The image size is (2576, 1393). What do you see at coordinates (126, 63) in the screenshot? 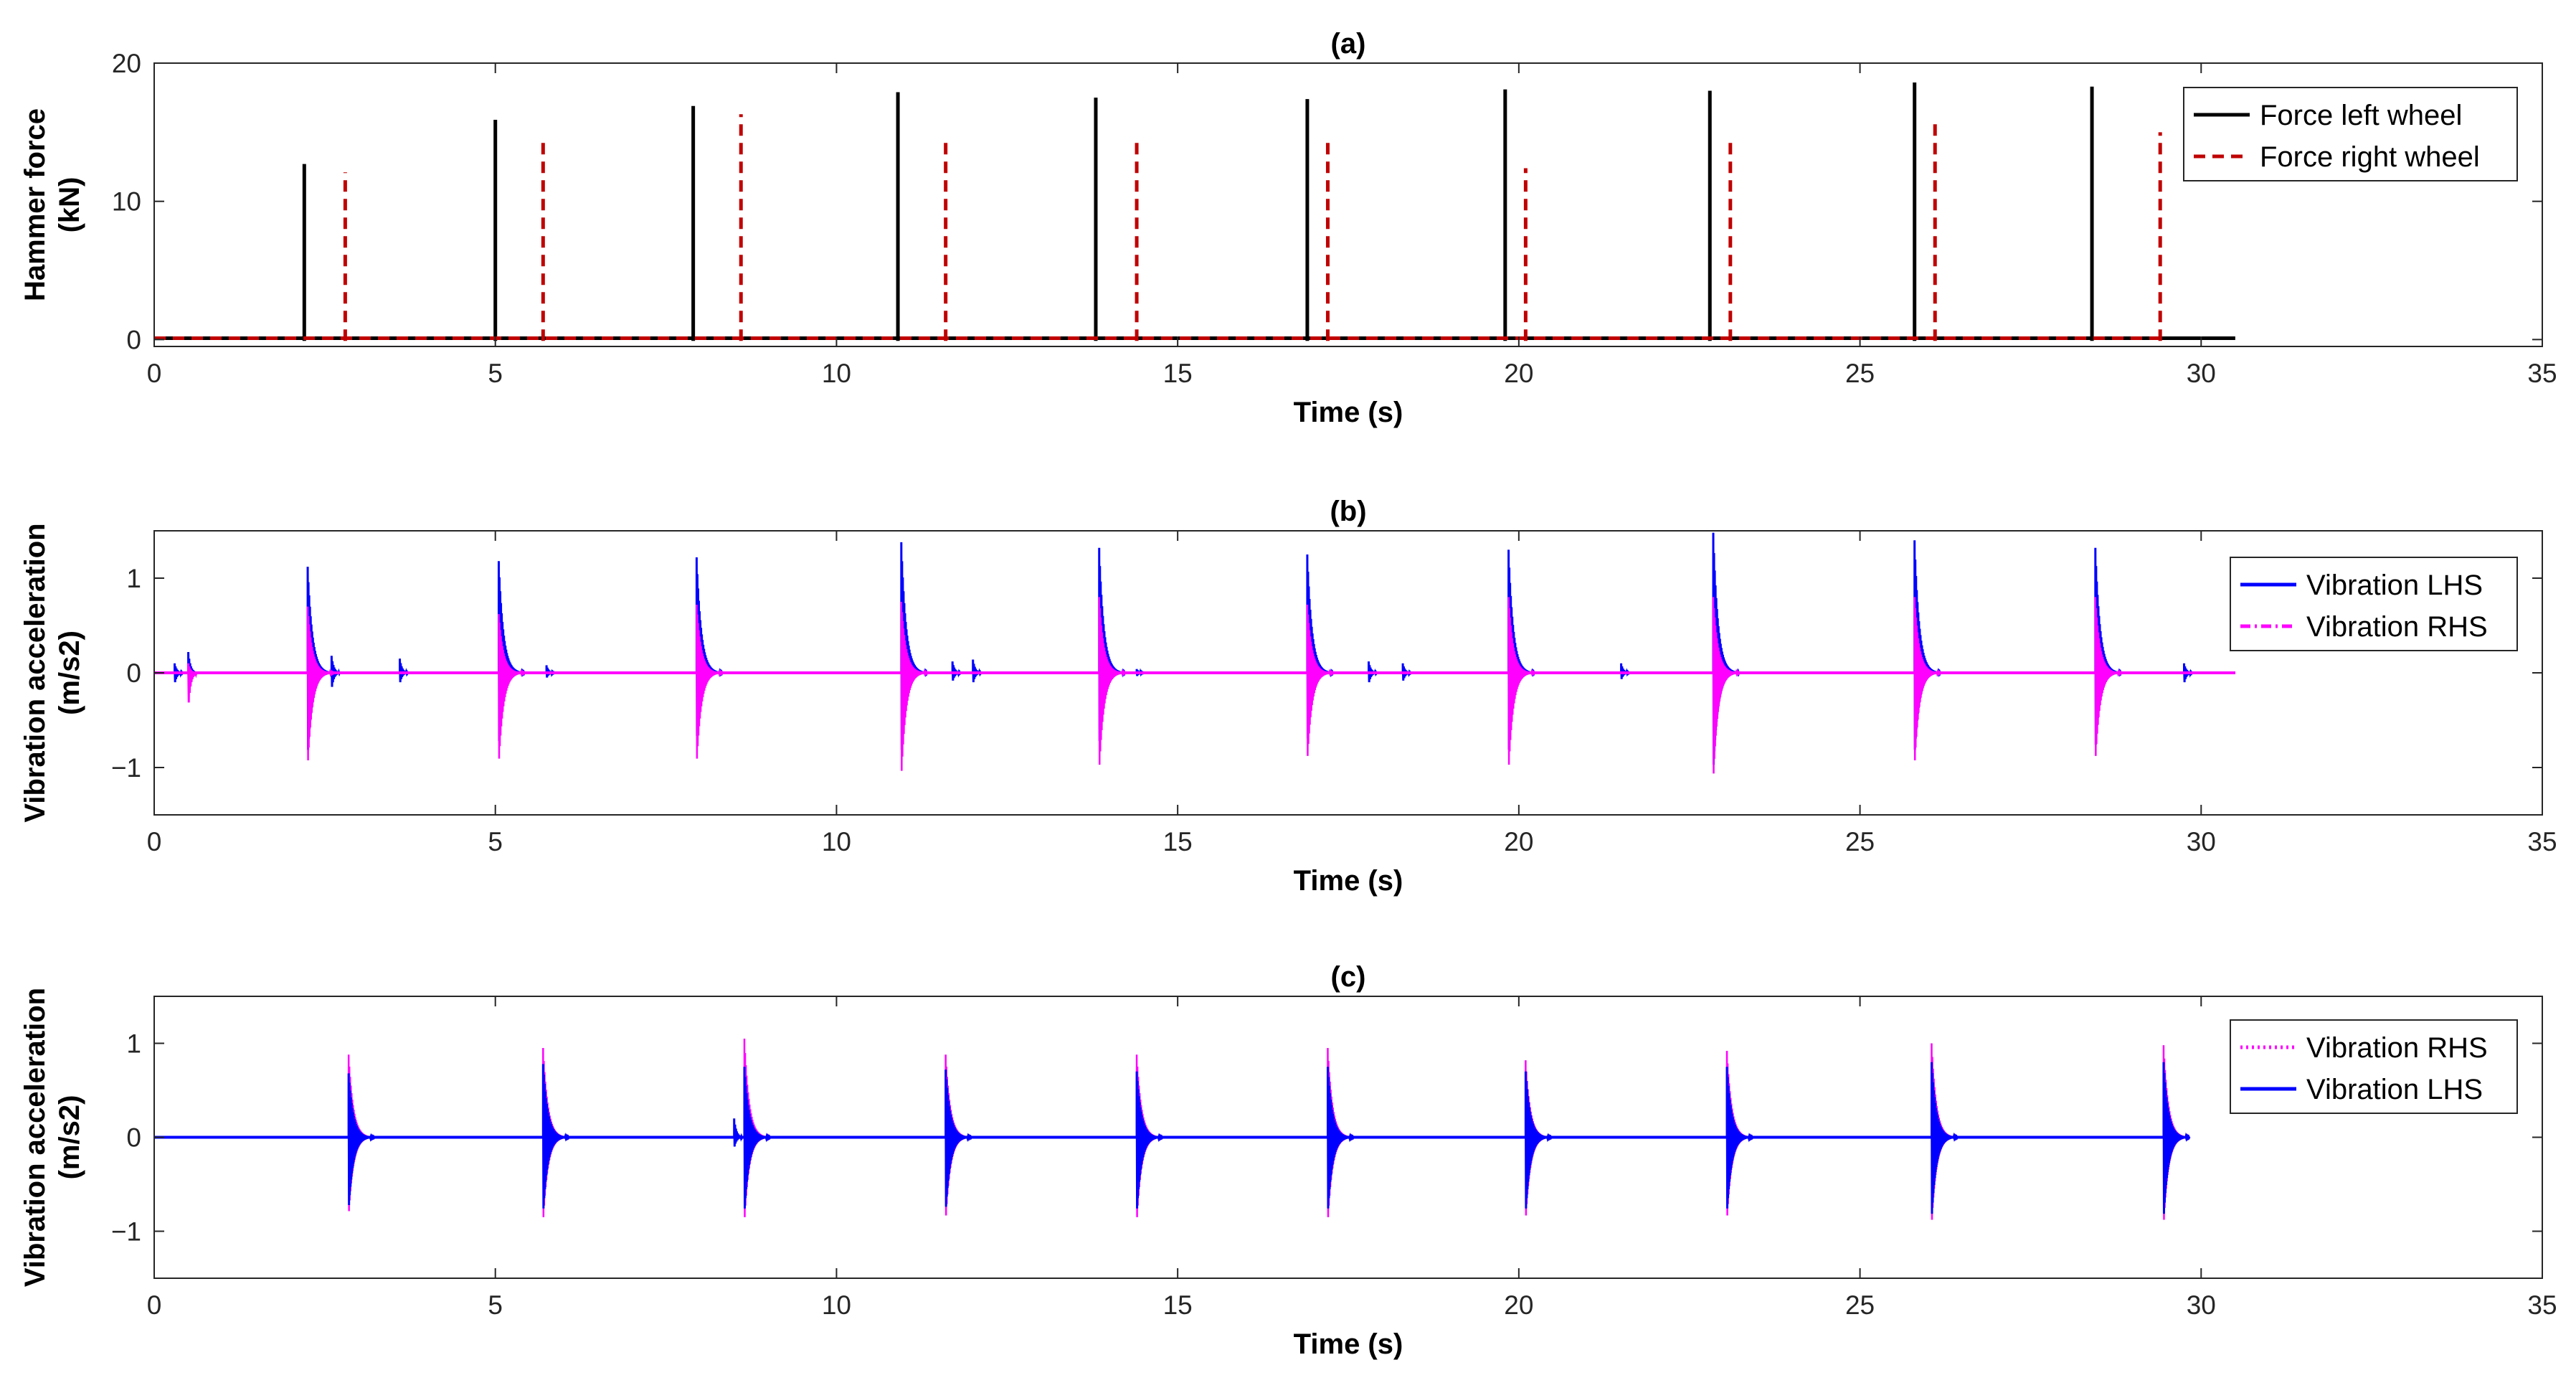
I see `y-tick-label: 20` at bounding box center [126, 63].